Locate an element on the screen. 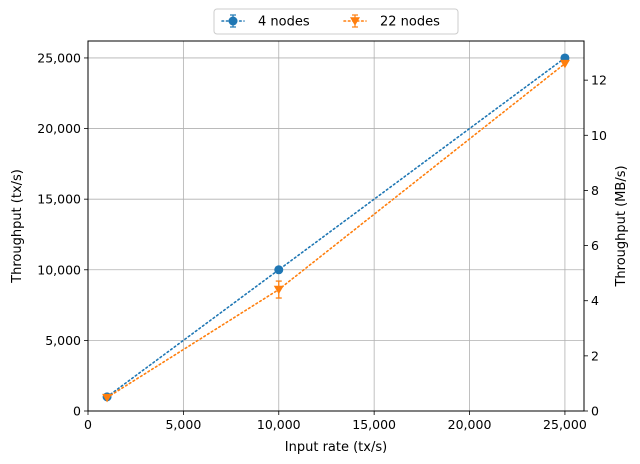 This screenshot has height=464, width=640. y2-tick-label: 0 is located at coordinates (595, 411).